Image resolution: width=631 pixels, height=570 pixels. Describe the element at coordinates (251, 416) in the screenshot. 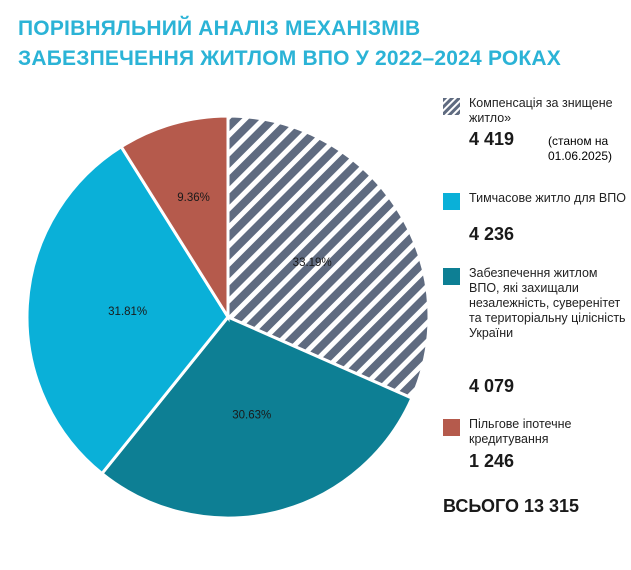

I see `pie-label-defenders-housing: 30.63%` at that location.